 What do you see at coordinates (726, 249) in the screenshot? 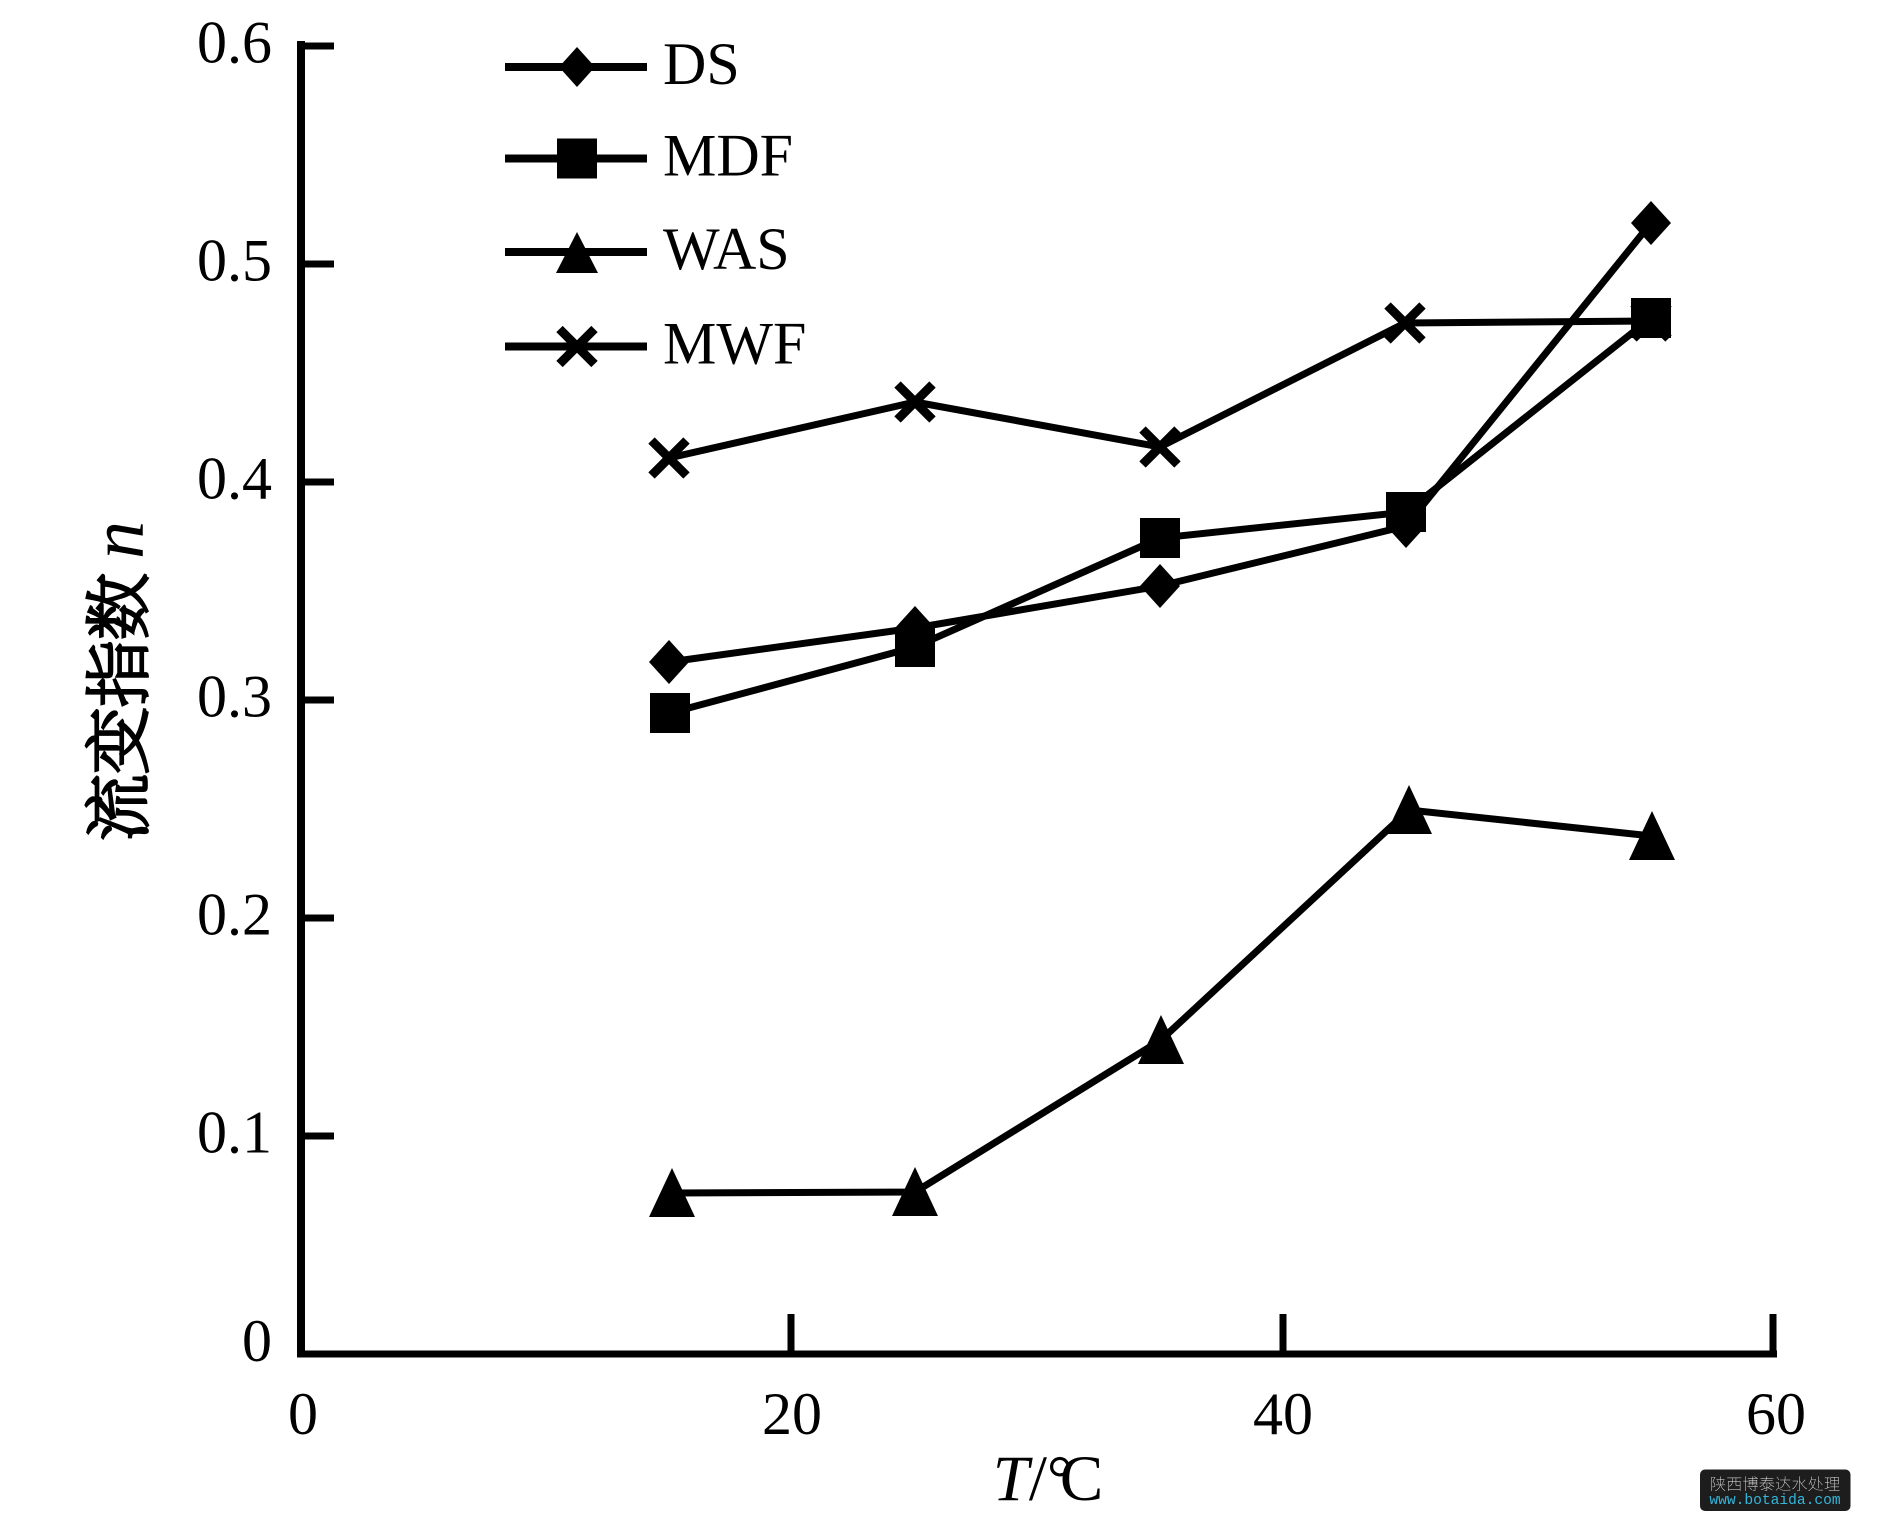
I see `svg-text: WAS` at bounding box center [726, 249].